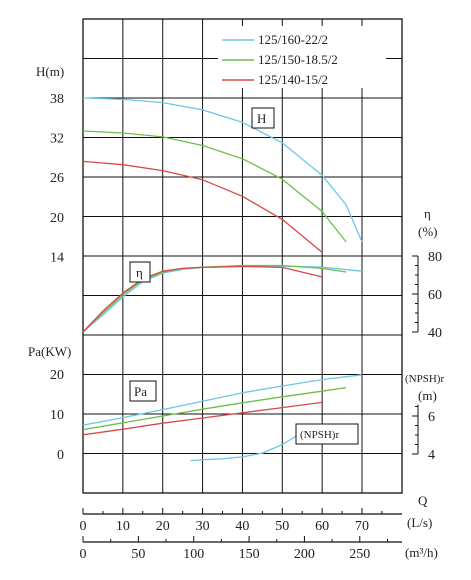 This screenshot has width=471, height=580. What do you see at coordinates (140, 391) in the screenshot?
I see `svg-text: Pa` at bounding box center [140, 391].